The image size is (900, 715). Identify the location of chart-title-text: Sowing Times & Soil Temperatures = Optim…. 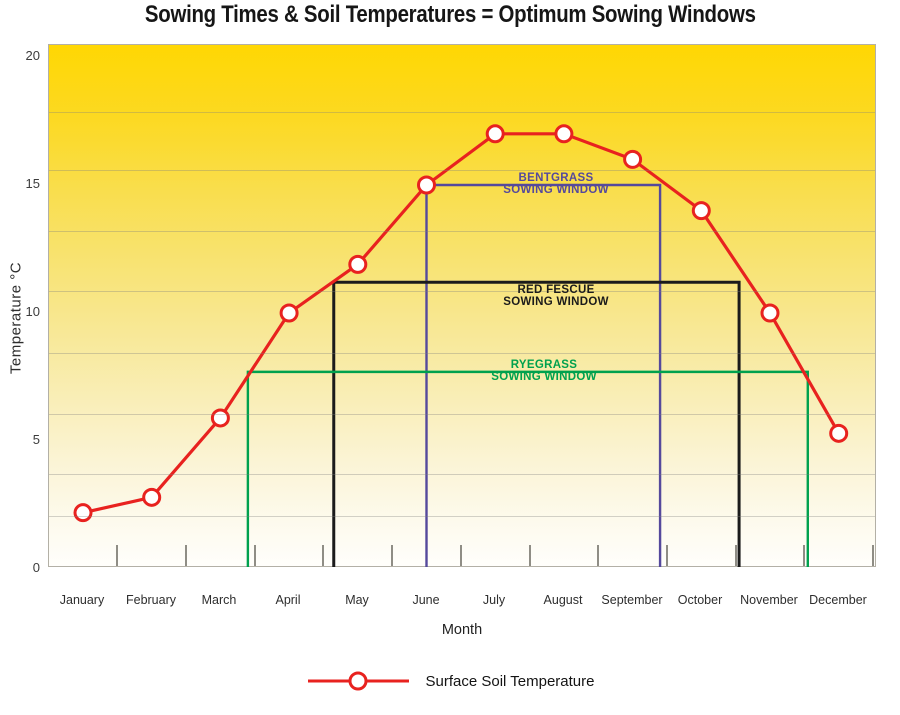
(450, 14).